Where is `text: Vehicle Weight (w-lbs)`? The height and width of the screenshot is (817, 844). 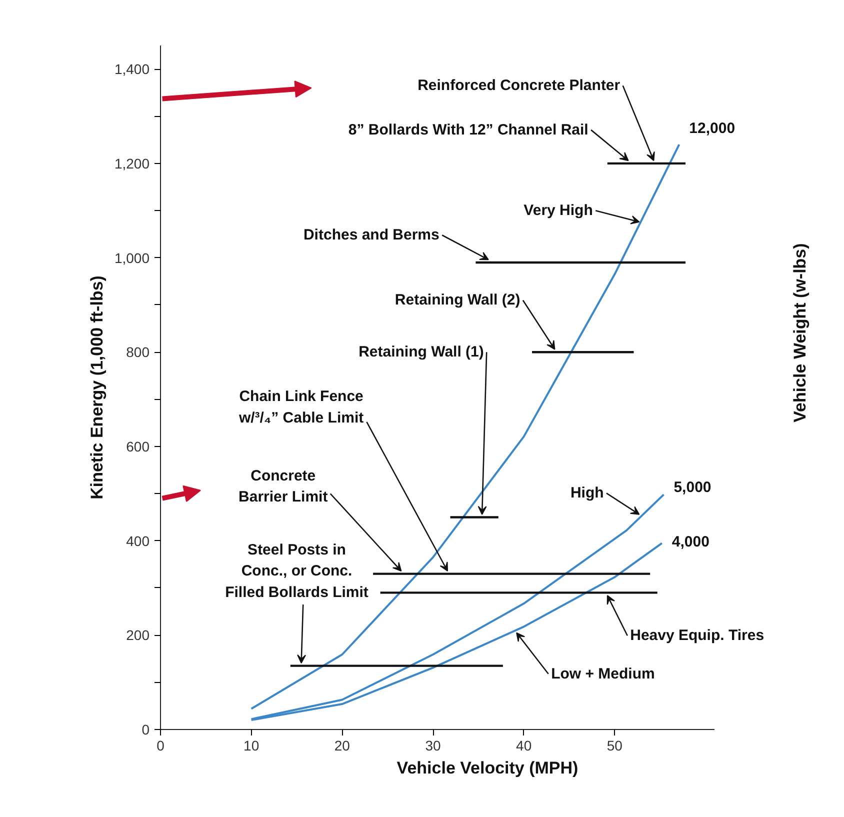 text: Vehicle Weight (w-lbs) is located at coordinates (800, 332).